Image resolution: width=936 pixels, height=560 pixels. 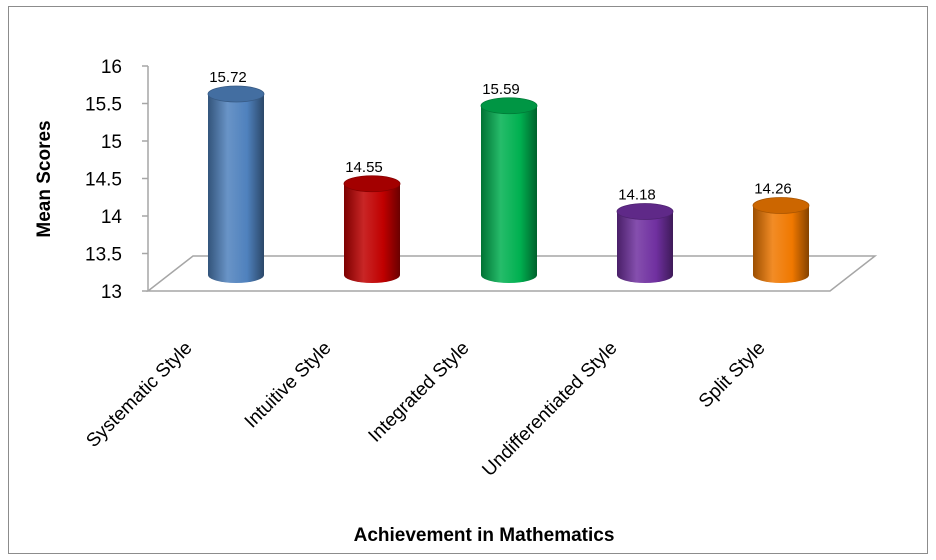 What do you see at coordinates (112, 217) in the screenshot?
I see `y-tick-label: 14` at bounding box center [112, 217].